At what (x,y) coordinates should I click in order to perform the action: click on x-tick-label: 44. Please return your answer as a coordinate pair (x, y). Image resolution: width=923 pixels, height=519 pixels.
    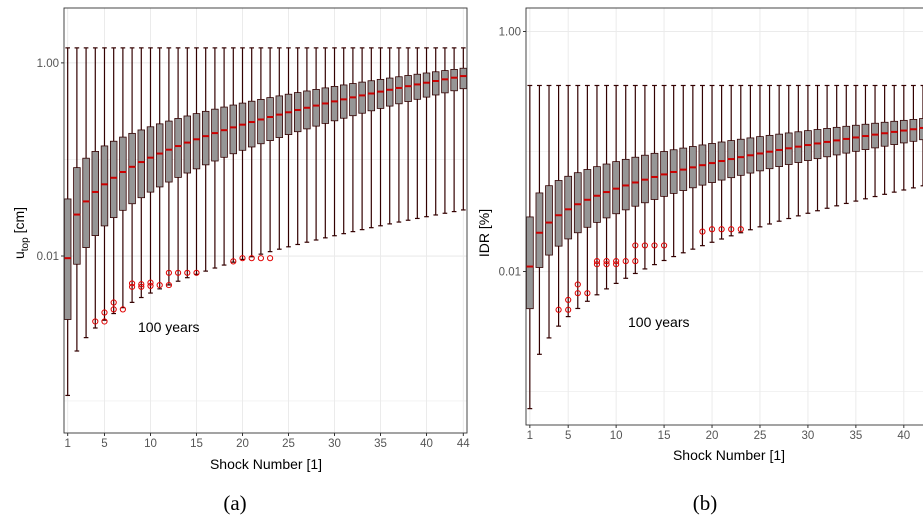
    Looking at the image, I should click on (463, 444).